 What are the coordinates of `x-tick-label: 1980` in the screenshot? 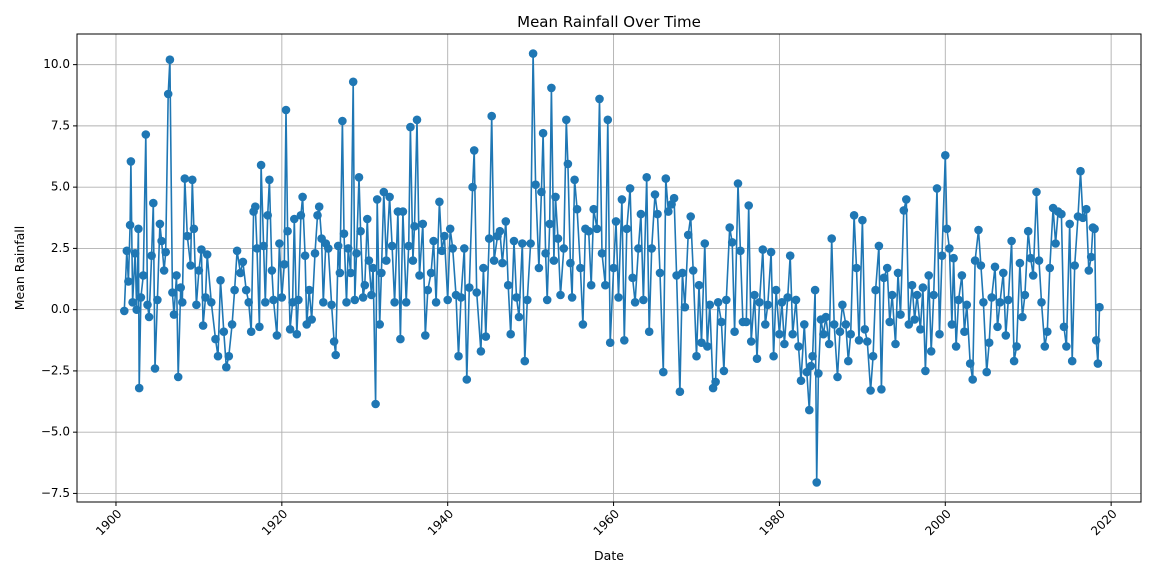 It's located at (772, 522).